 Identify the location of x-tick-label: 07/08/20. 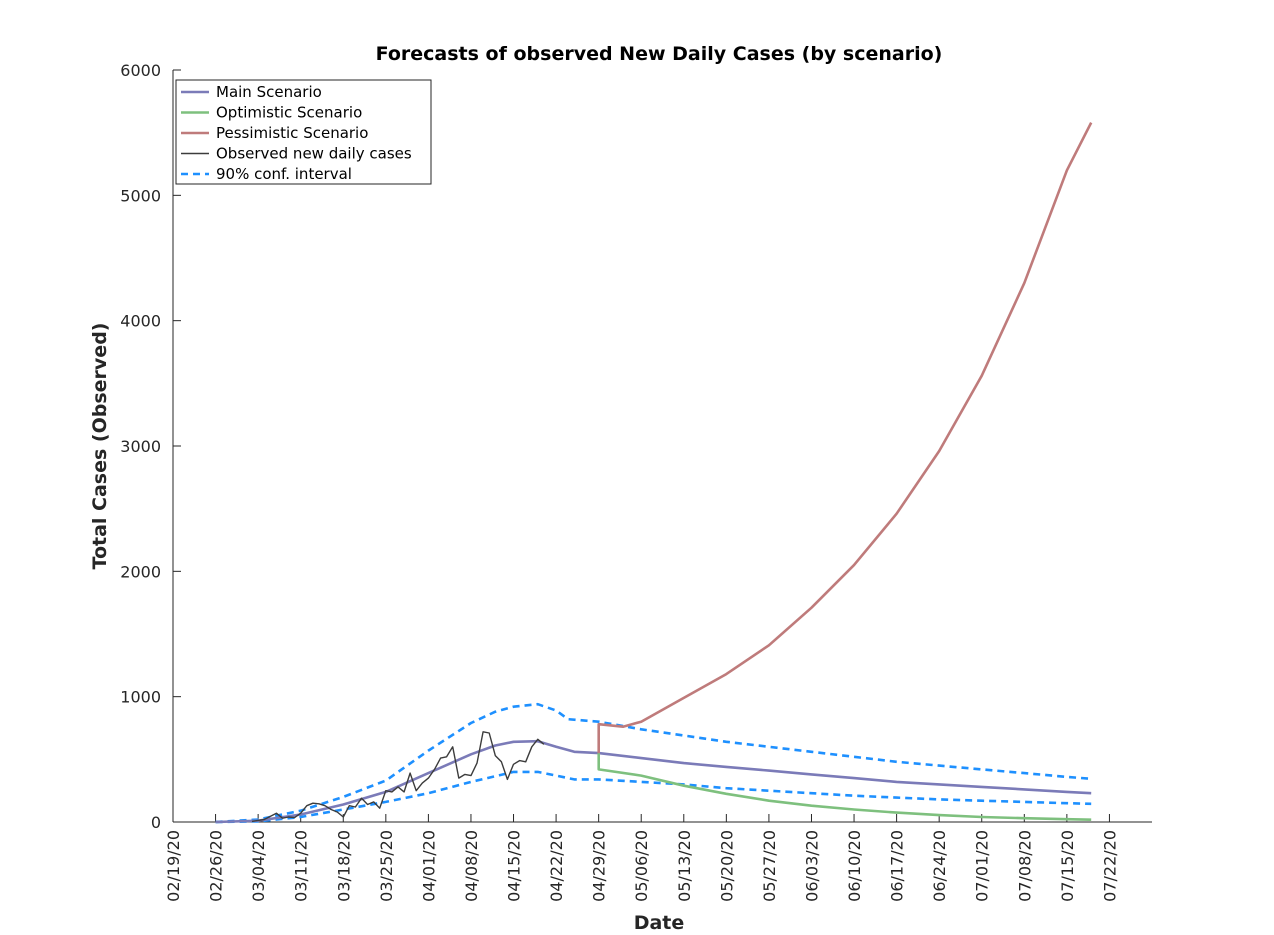
(1024, 866).